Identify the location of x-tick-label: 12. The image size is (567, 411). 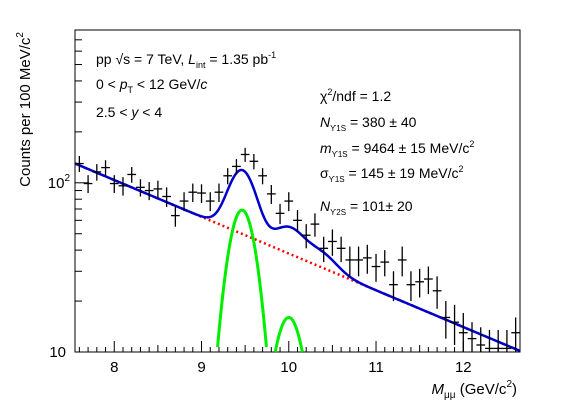
(463, 367).